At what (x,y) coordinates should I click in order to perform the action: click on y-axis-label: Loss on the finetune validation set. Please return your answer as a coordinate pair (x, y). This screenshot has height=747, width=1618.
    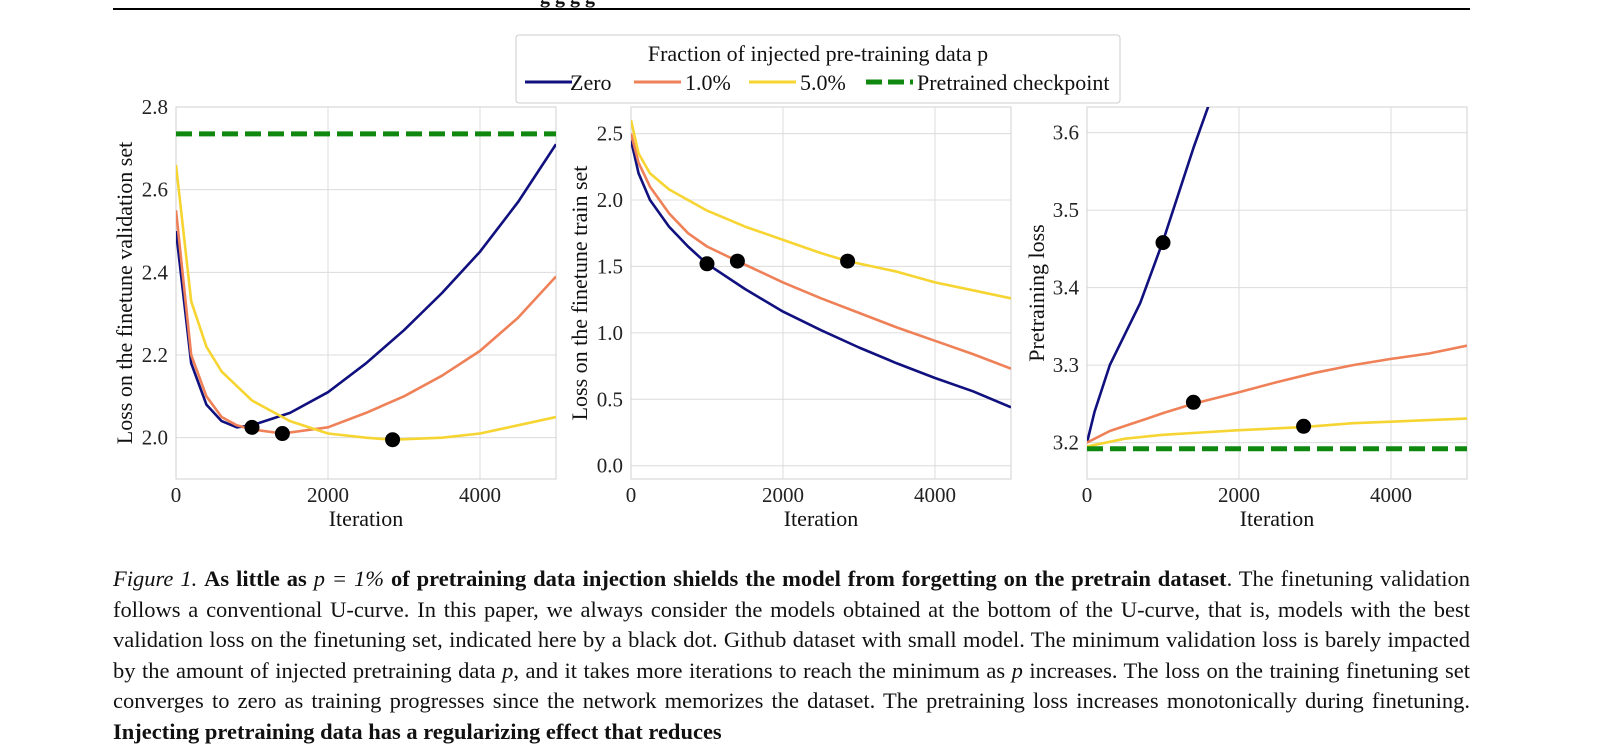
    Looking at the image, I should click on (124, 293).